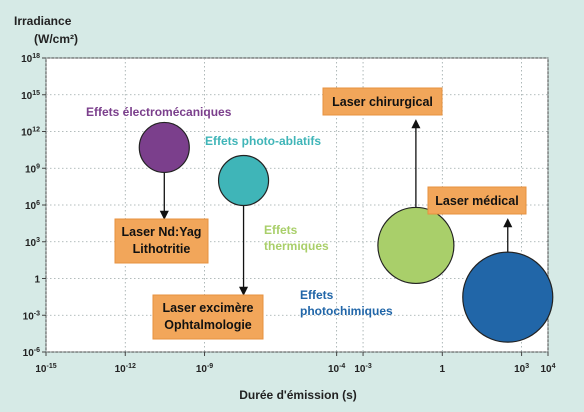  I want to click on annotation-text-1: Laser excimère Ophtalmologie, so click(207, 316).